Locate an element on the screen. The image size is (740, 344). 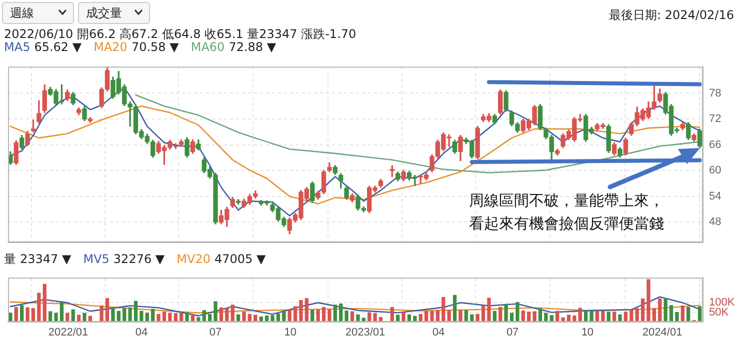
text: 23347 ▼ is located at coordinates (46, 259).